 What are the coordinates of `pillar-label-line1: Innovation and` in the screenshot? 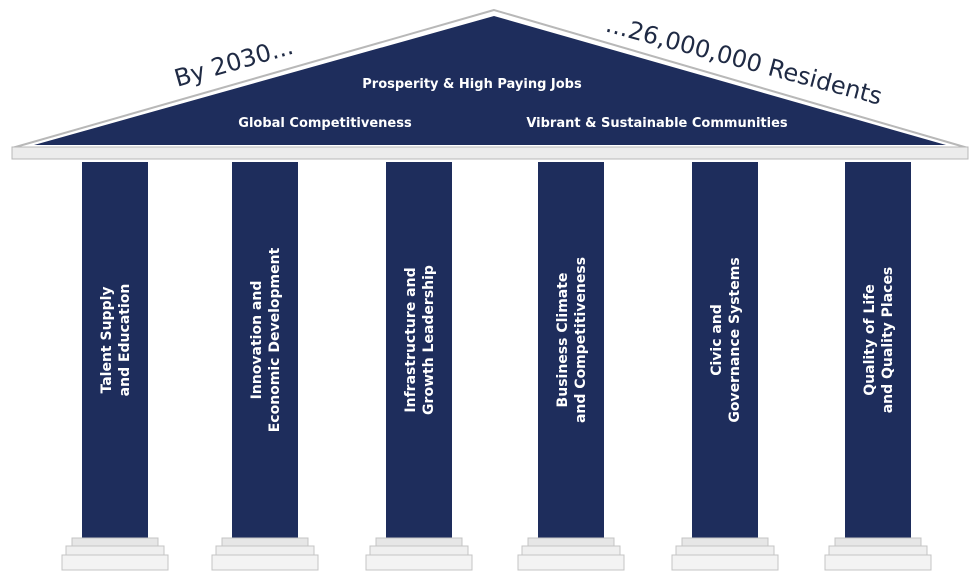 It's located at (257, 340).